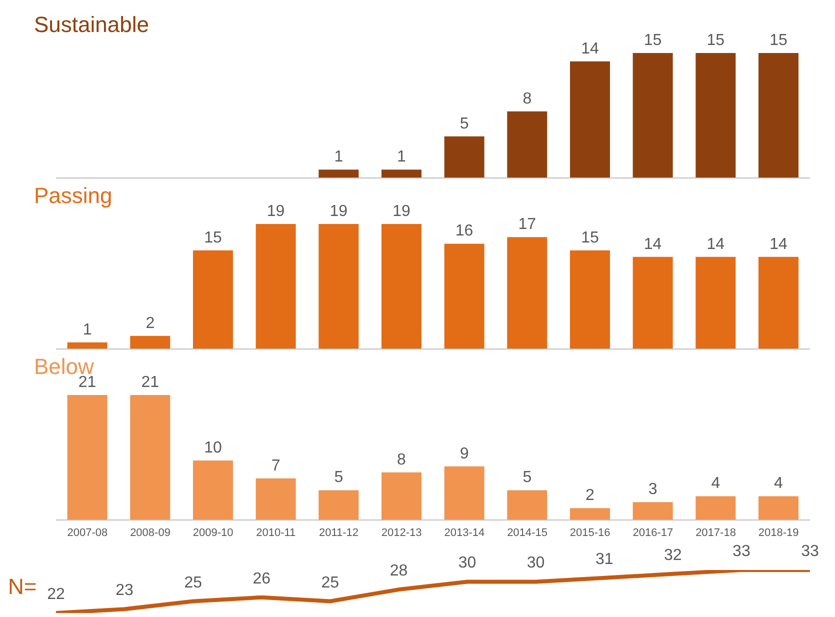 The image size is (835, 617). I want to click on x-tick-label: 2007-08, so click(87, 532).